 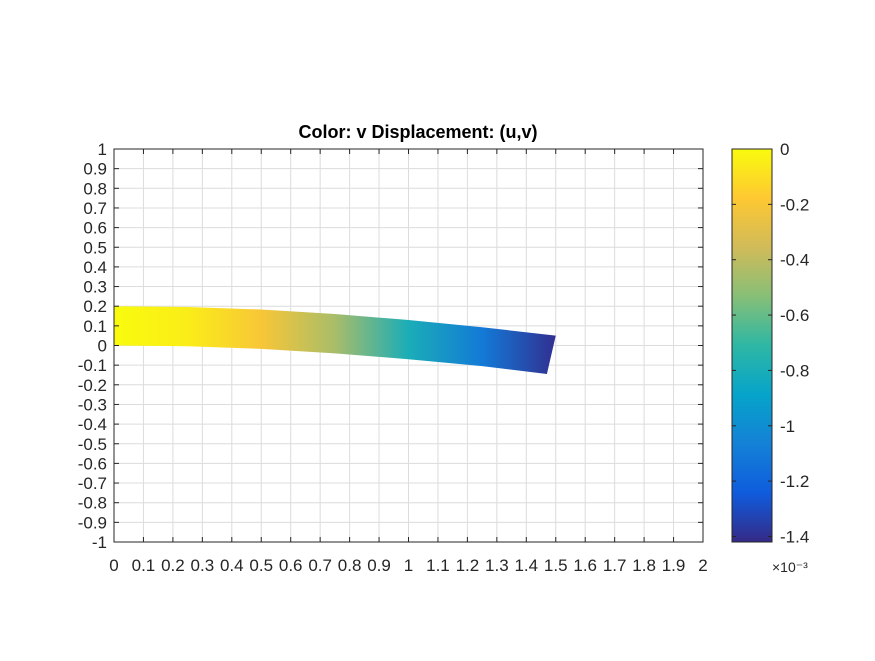 What do you see at coordinates (261, 565) in the screenshot?
I see `x-tick-label: 0.5` at bounding box center [261, 565].